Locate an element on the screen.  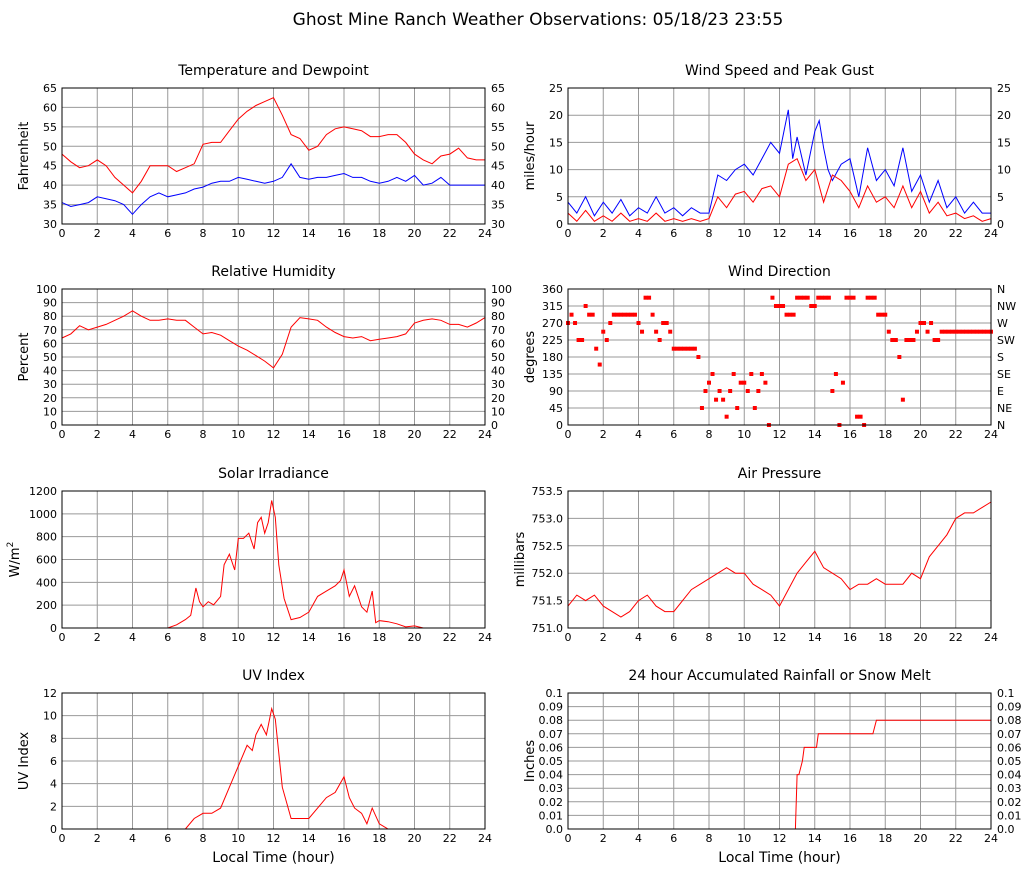
right-y-tick-label: N is located at coordinates (1001, 425).